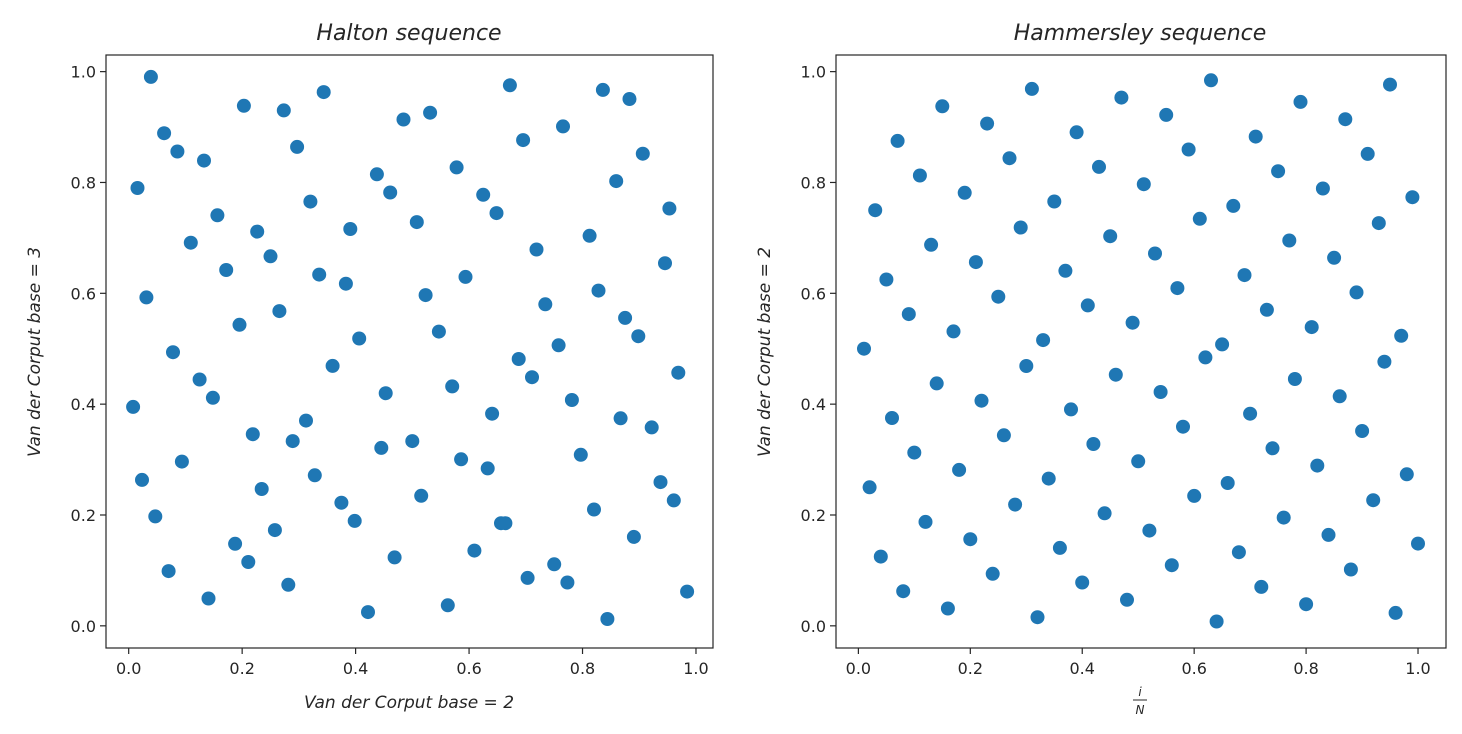 This screenshot has width=1462, height=734. I want to click on halton-x-tick-label: 0.0, so click(128, 668).